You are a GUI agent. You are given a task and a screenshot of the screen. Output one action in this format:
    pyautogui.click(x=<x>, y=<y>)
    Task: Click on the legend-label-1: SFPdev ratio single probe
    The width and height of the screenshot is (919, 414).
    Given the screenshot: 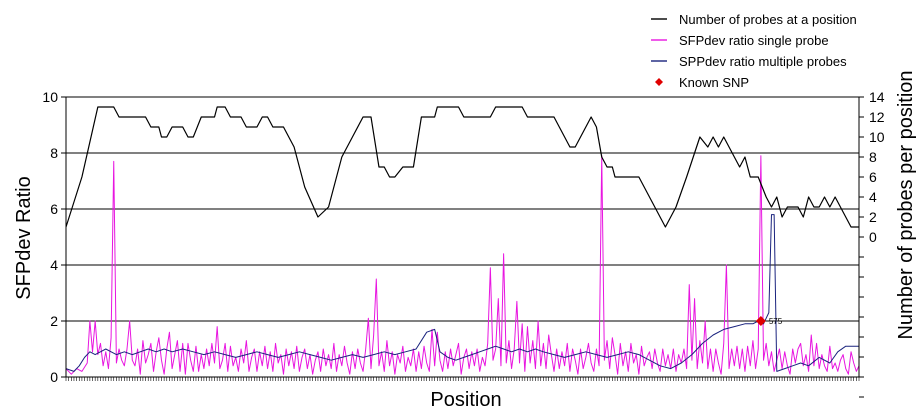 What is the action you would take?
    pyautogui.click(x=754, y=40)
    